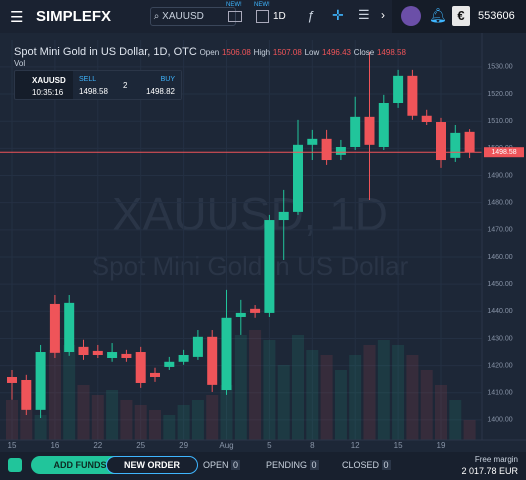  I want to click on pending-tab: PENDING 0, so click(292, 465).